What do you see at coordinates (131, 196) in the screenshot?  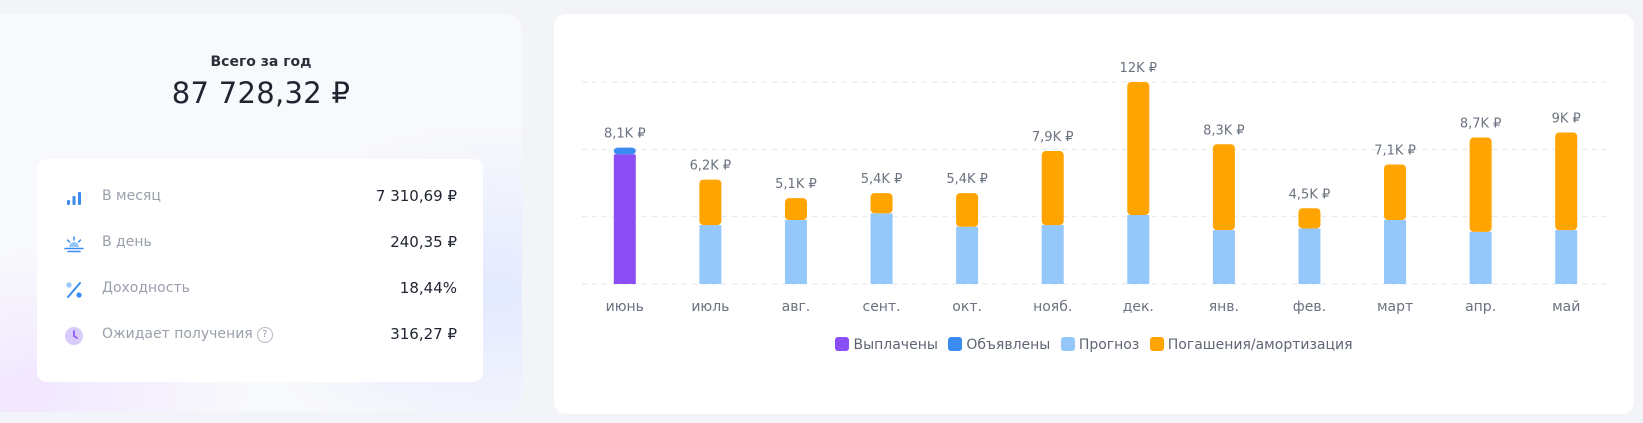 I see `stat-label-month: В месяц` at bounding box center [131, 196].